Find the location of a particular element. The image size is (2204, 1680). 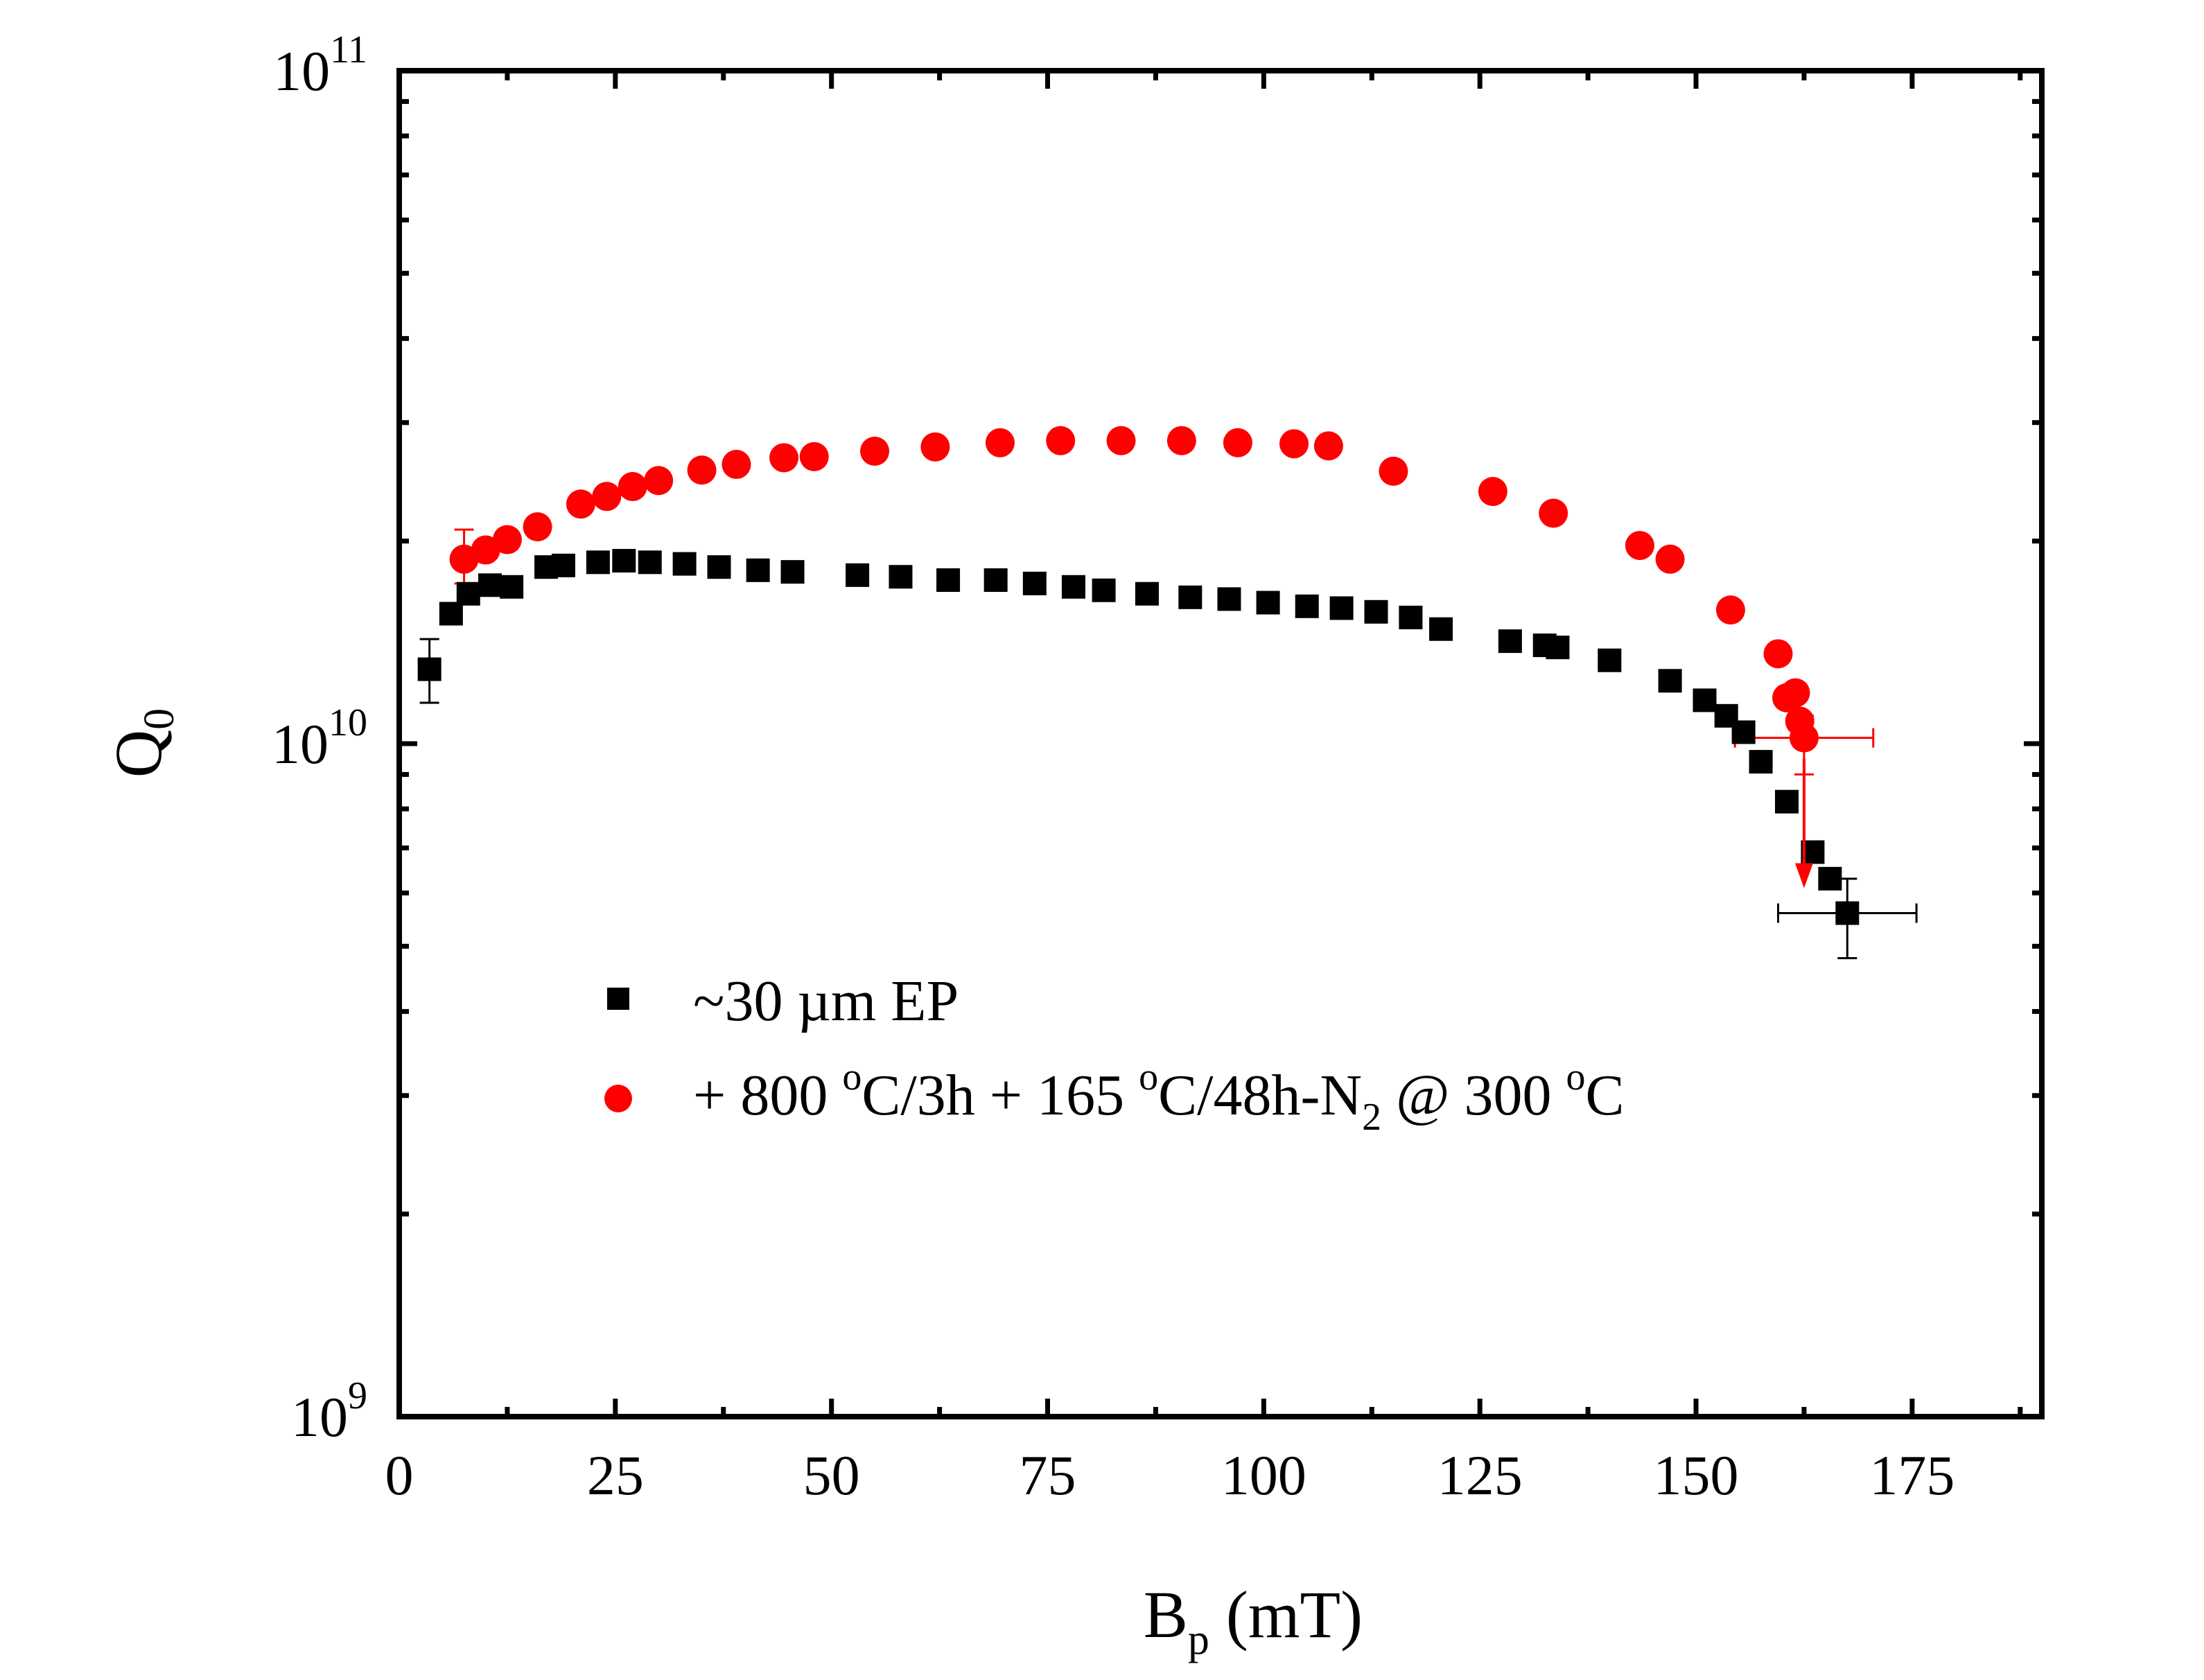

legend-subscript: 2 is located at coordinates (1371, 1117).